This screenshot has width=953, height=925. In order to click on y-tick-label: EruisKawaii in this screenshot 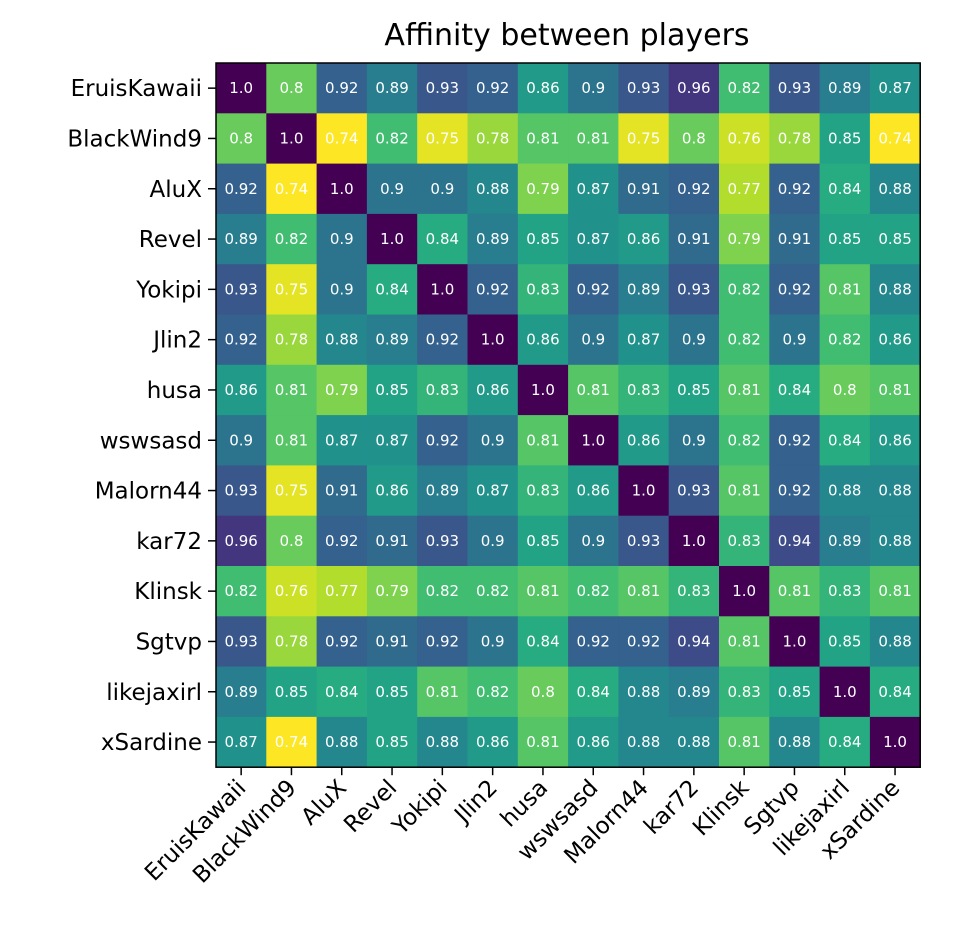, I will do `click(136, 89)`.